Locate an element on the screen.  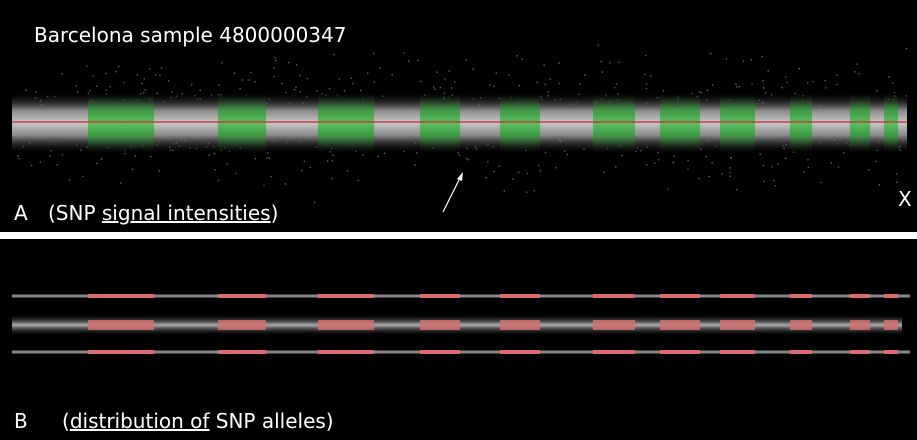
panel-label: A is located at coordinates (21, 213).